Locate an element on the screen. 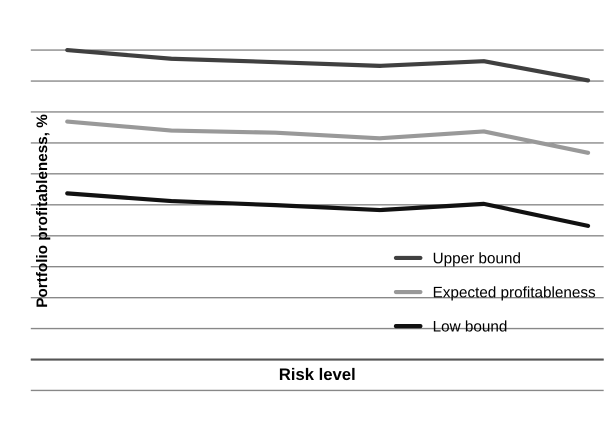  legend-label: Expected profitableness is located at coordinates (515, 293).